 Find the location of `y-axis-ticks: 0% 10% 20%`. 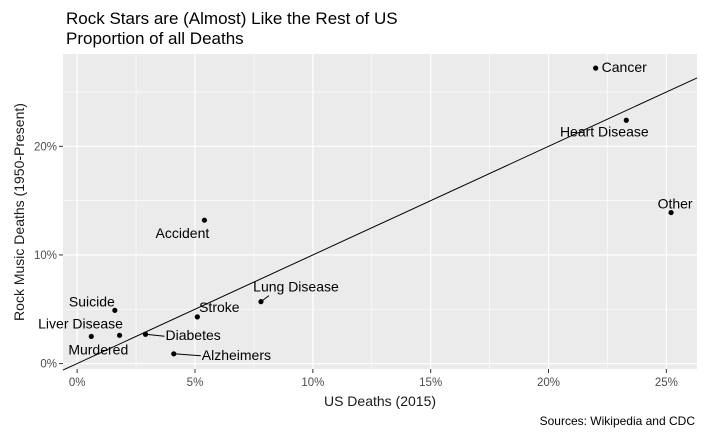

y-axis-ticks: 0% 10% 20% is located at coordinates (48, 256).